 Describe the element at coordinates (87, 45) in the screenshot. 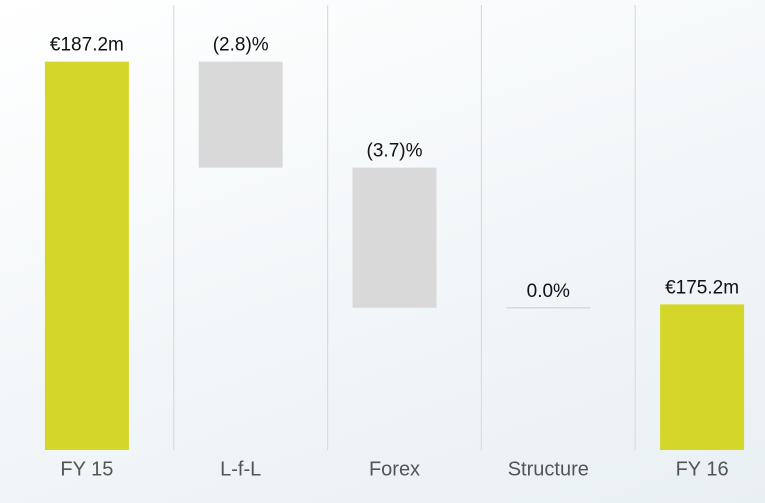

I see `data-label: €187.2m` at that location.